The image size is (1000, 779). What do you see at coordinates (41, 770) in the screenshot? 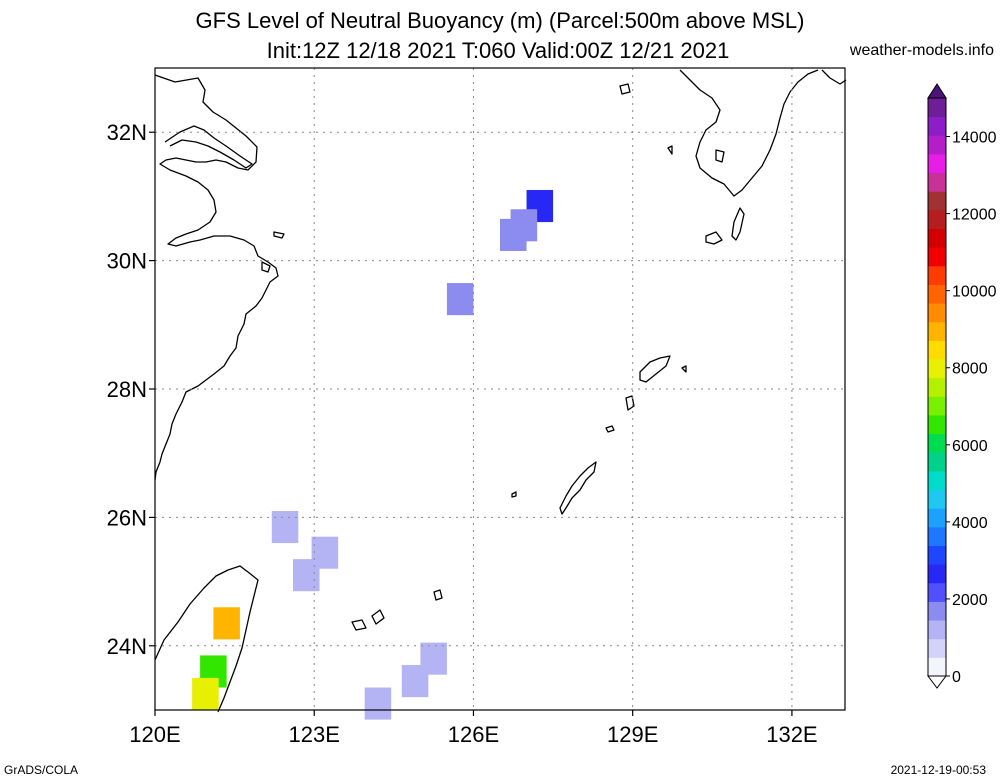
I see `footer-software: GrADS/COLA` at bounding box center [41, 770].